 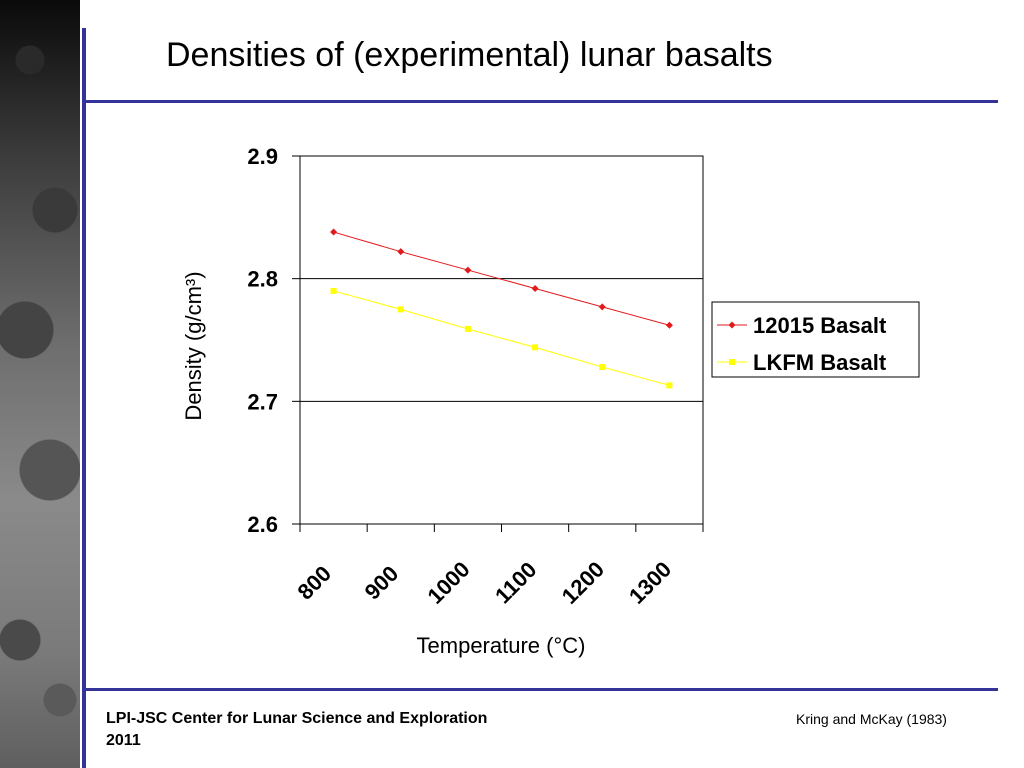 What do you see at coordinates (540, 689) in the screenshot?
I see `footer-divider-line` at bounding box center [540, 689].